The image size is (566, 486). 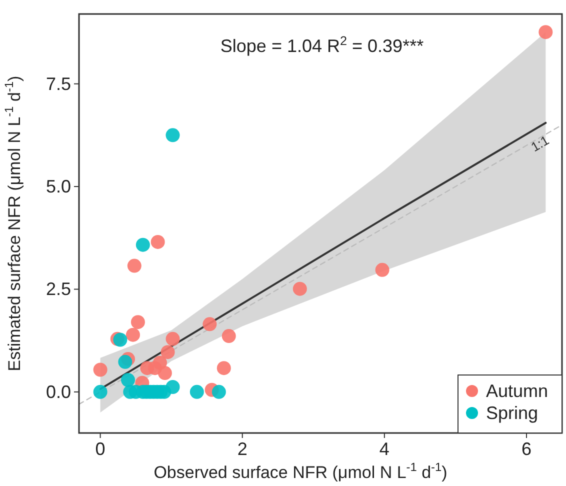 What do you see at coordinates (58, 186) in the screenshot?
I see `y-tick-label: 5.0` at bounding box center [58, 186].